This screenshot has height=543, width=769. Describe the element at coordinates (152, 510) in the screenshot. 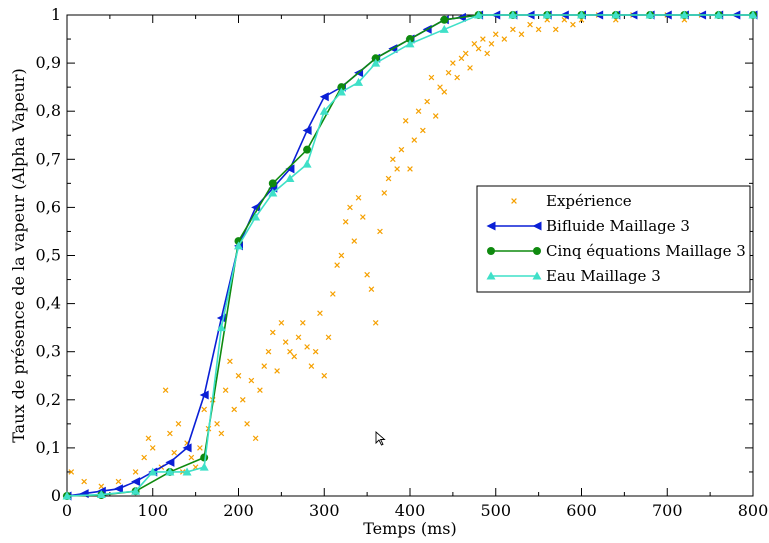

I see `x-tick-label: 100` at that location.